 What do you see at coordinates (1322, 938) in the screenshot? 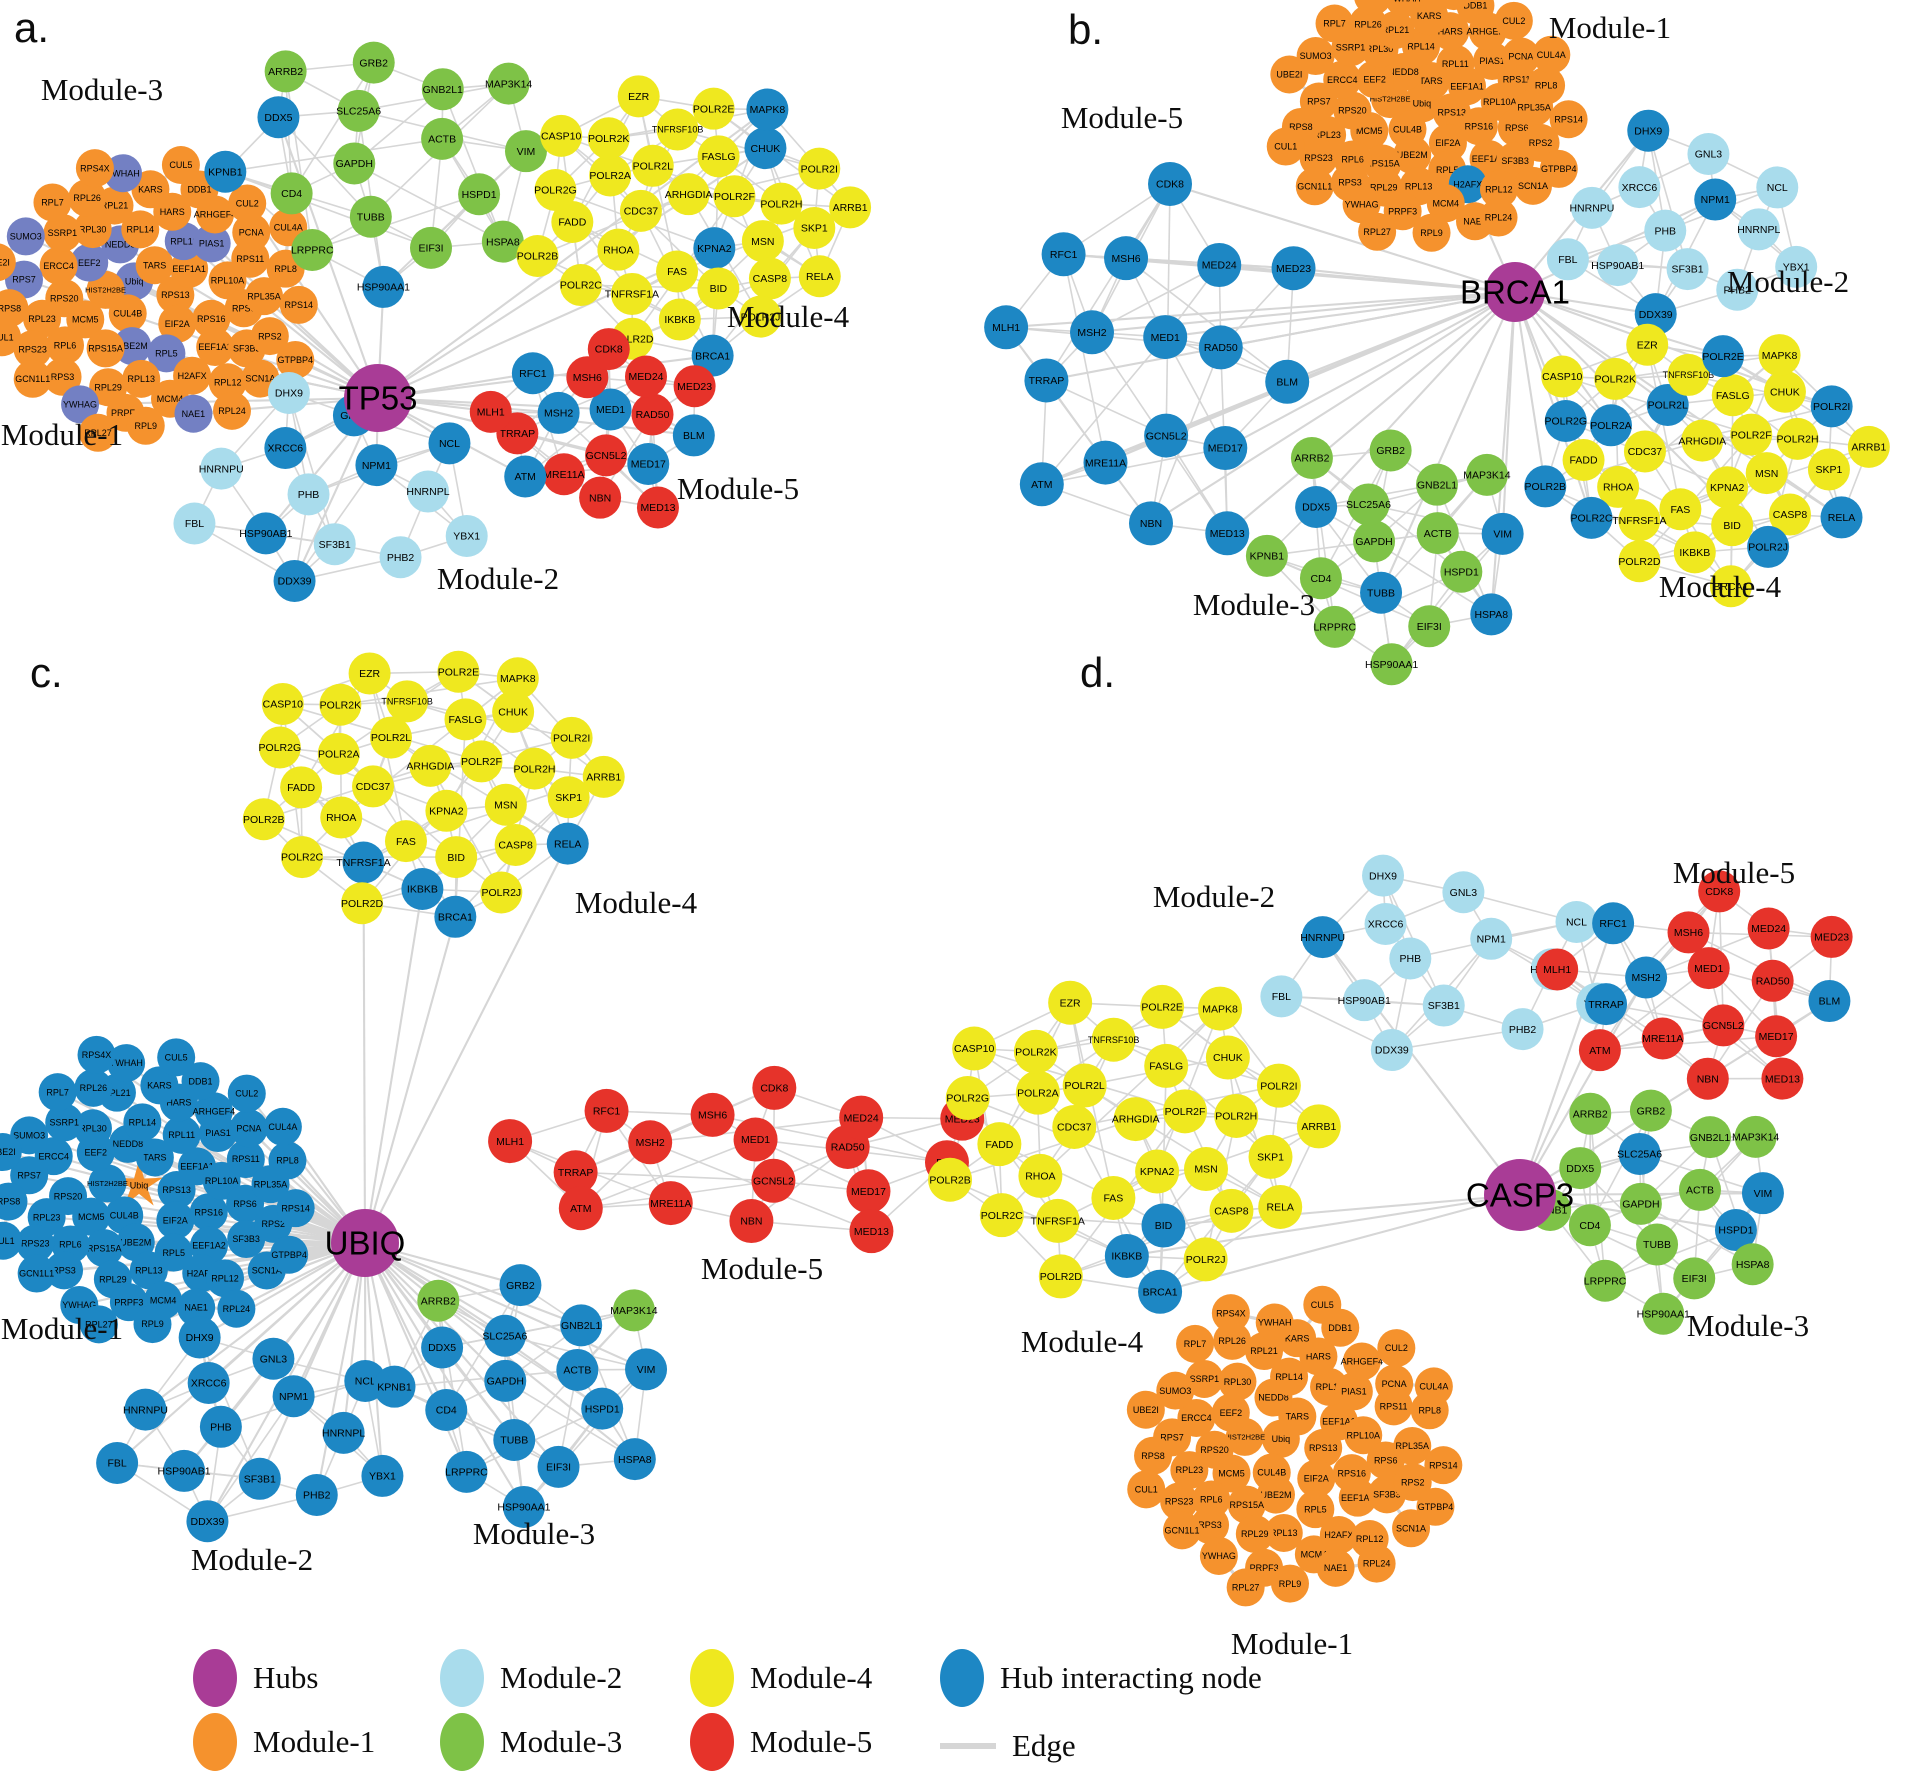
I see `node-label-HNRNPU: HNRNPU` at bounding box center [1322, 938].